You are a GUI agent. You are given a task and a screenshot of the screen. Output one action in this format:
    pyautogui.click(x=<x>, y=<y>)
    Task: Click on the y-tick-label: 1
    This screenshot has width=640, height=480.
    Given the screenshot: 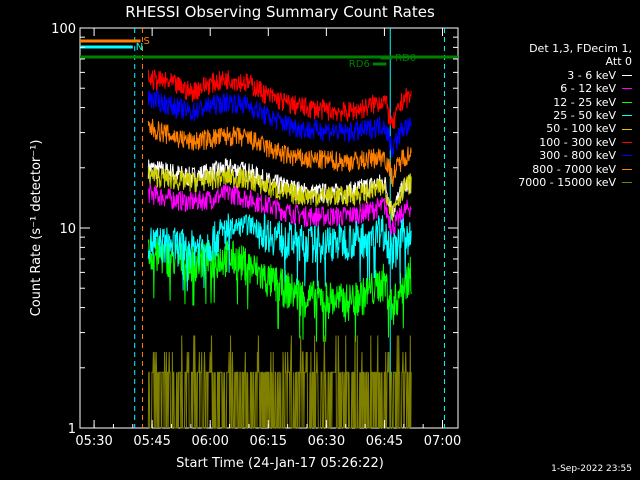 What is the action you would take?
    pyautogui.click(x=72, y=429)
    